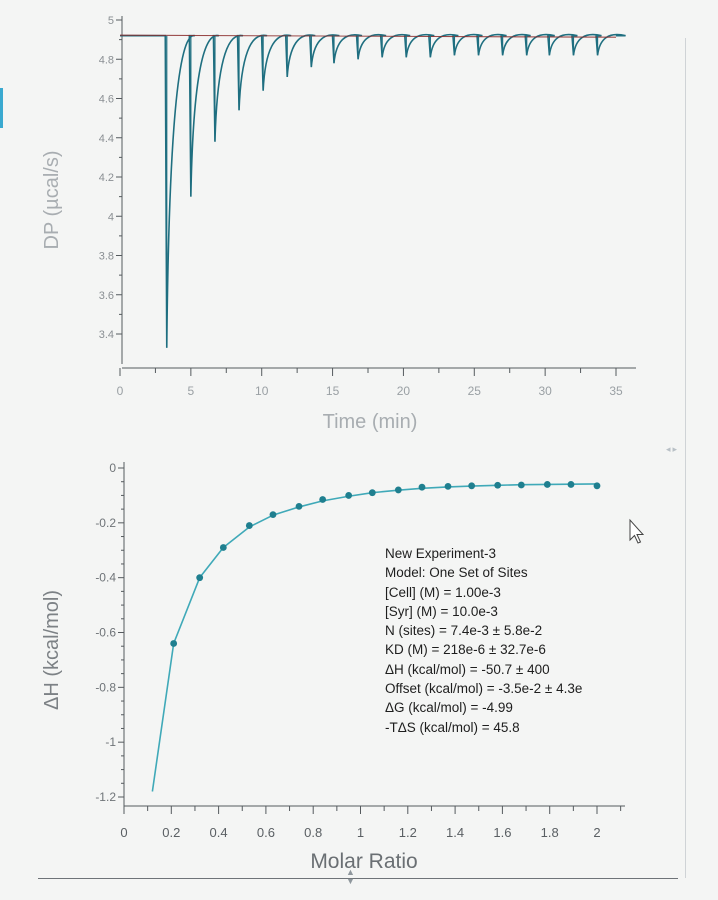 This screenshot has height=900, width=718. I want to click on x-tick-label: 5, so click(191, 391).